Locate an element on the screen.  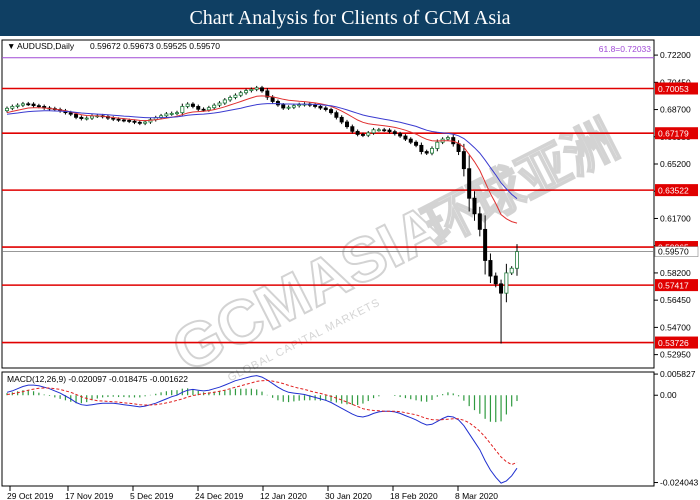
x-tick-label: 12 Jan 2020 is located at coordinates (283, 495).